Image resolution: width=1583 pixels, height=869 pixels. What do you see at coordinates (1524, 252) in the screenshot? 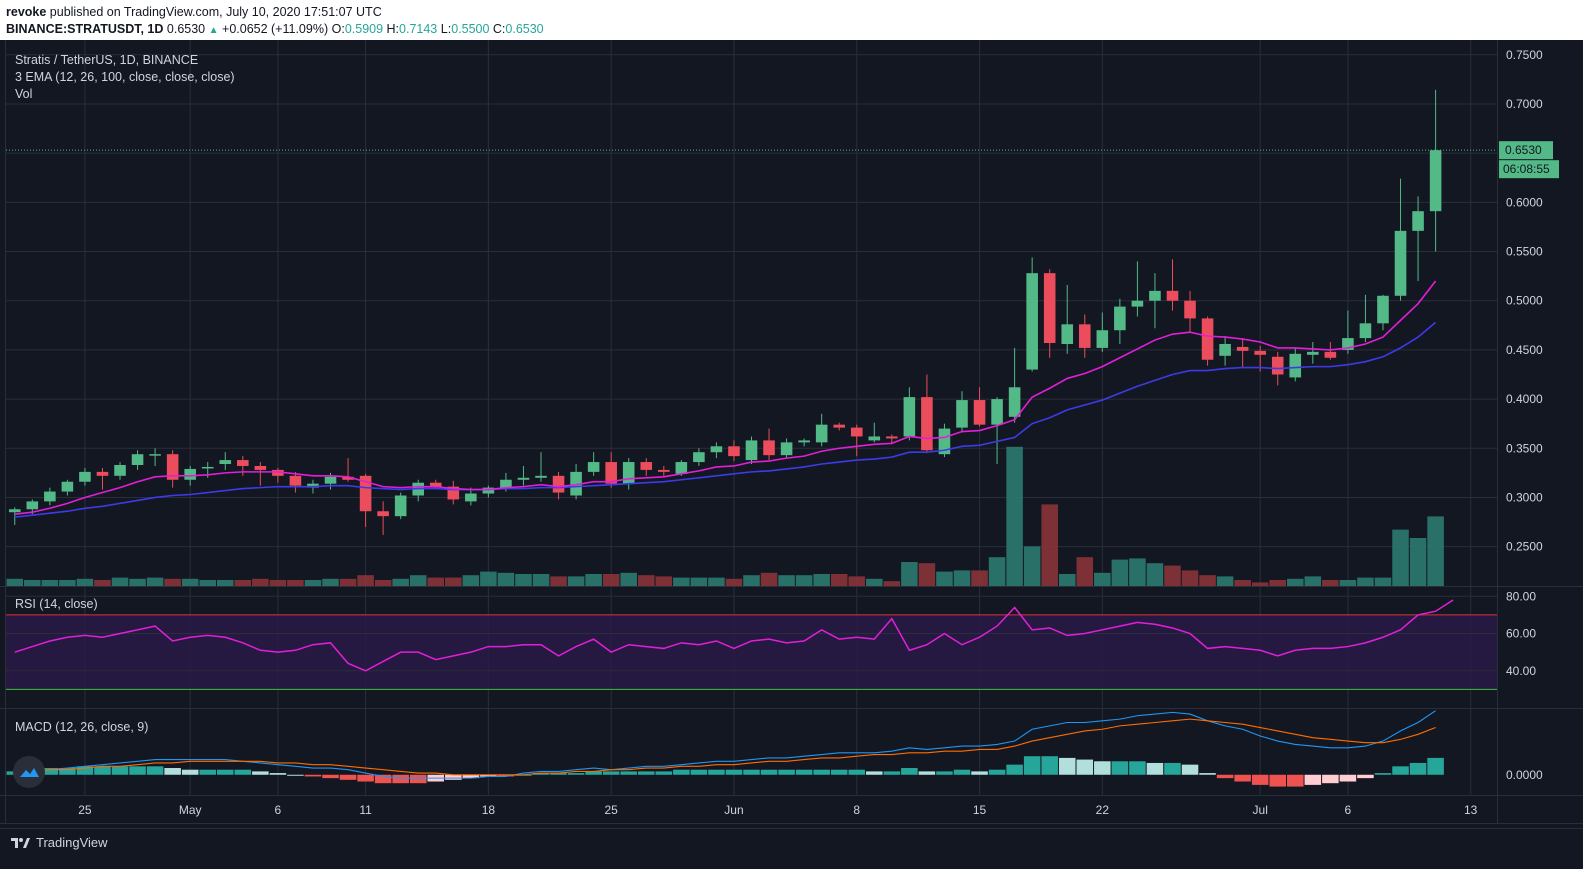
I see `y-tick-label: 0.5500` at bounding box center [1524, 252].